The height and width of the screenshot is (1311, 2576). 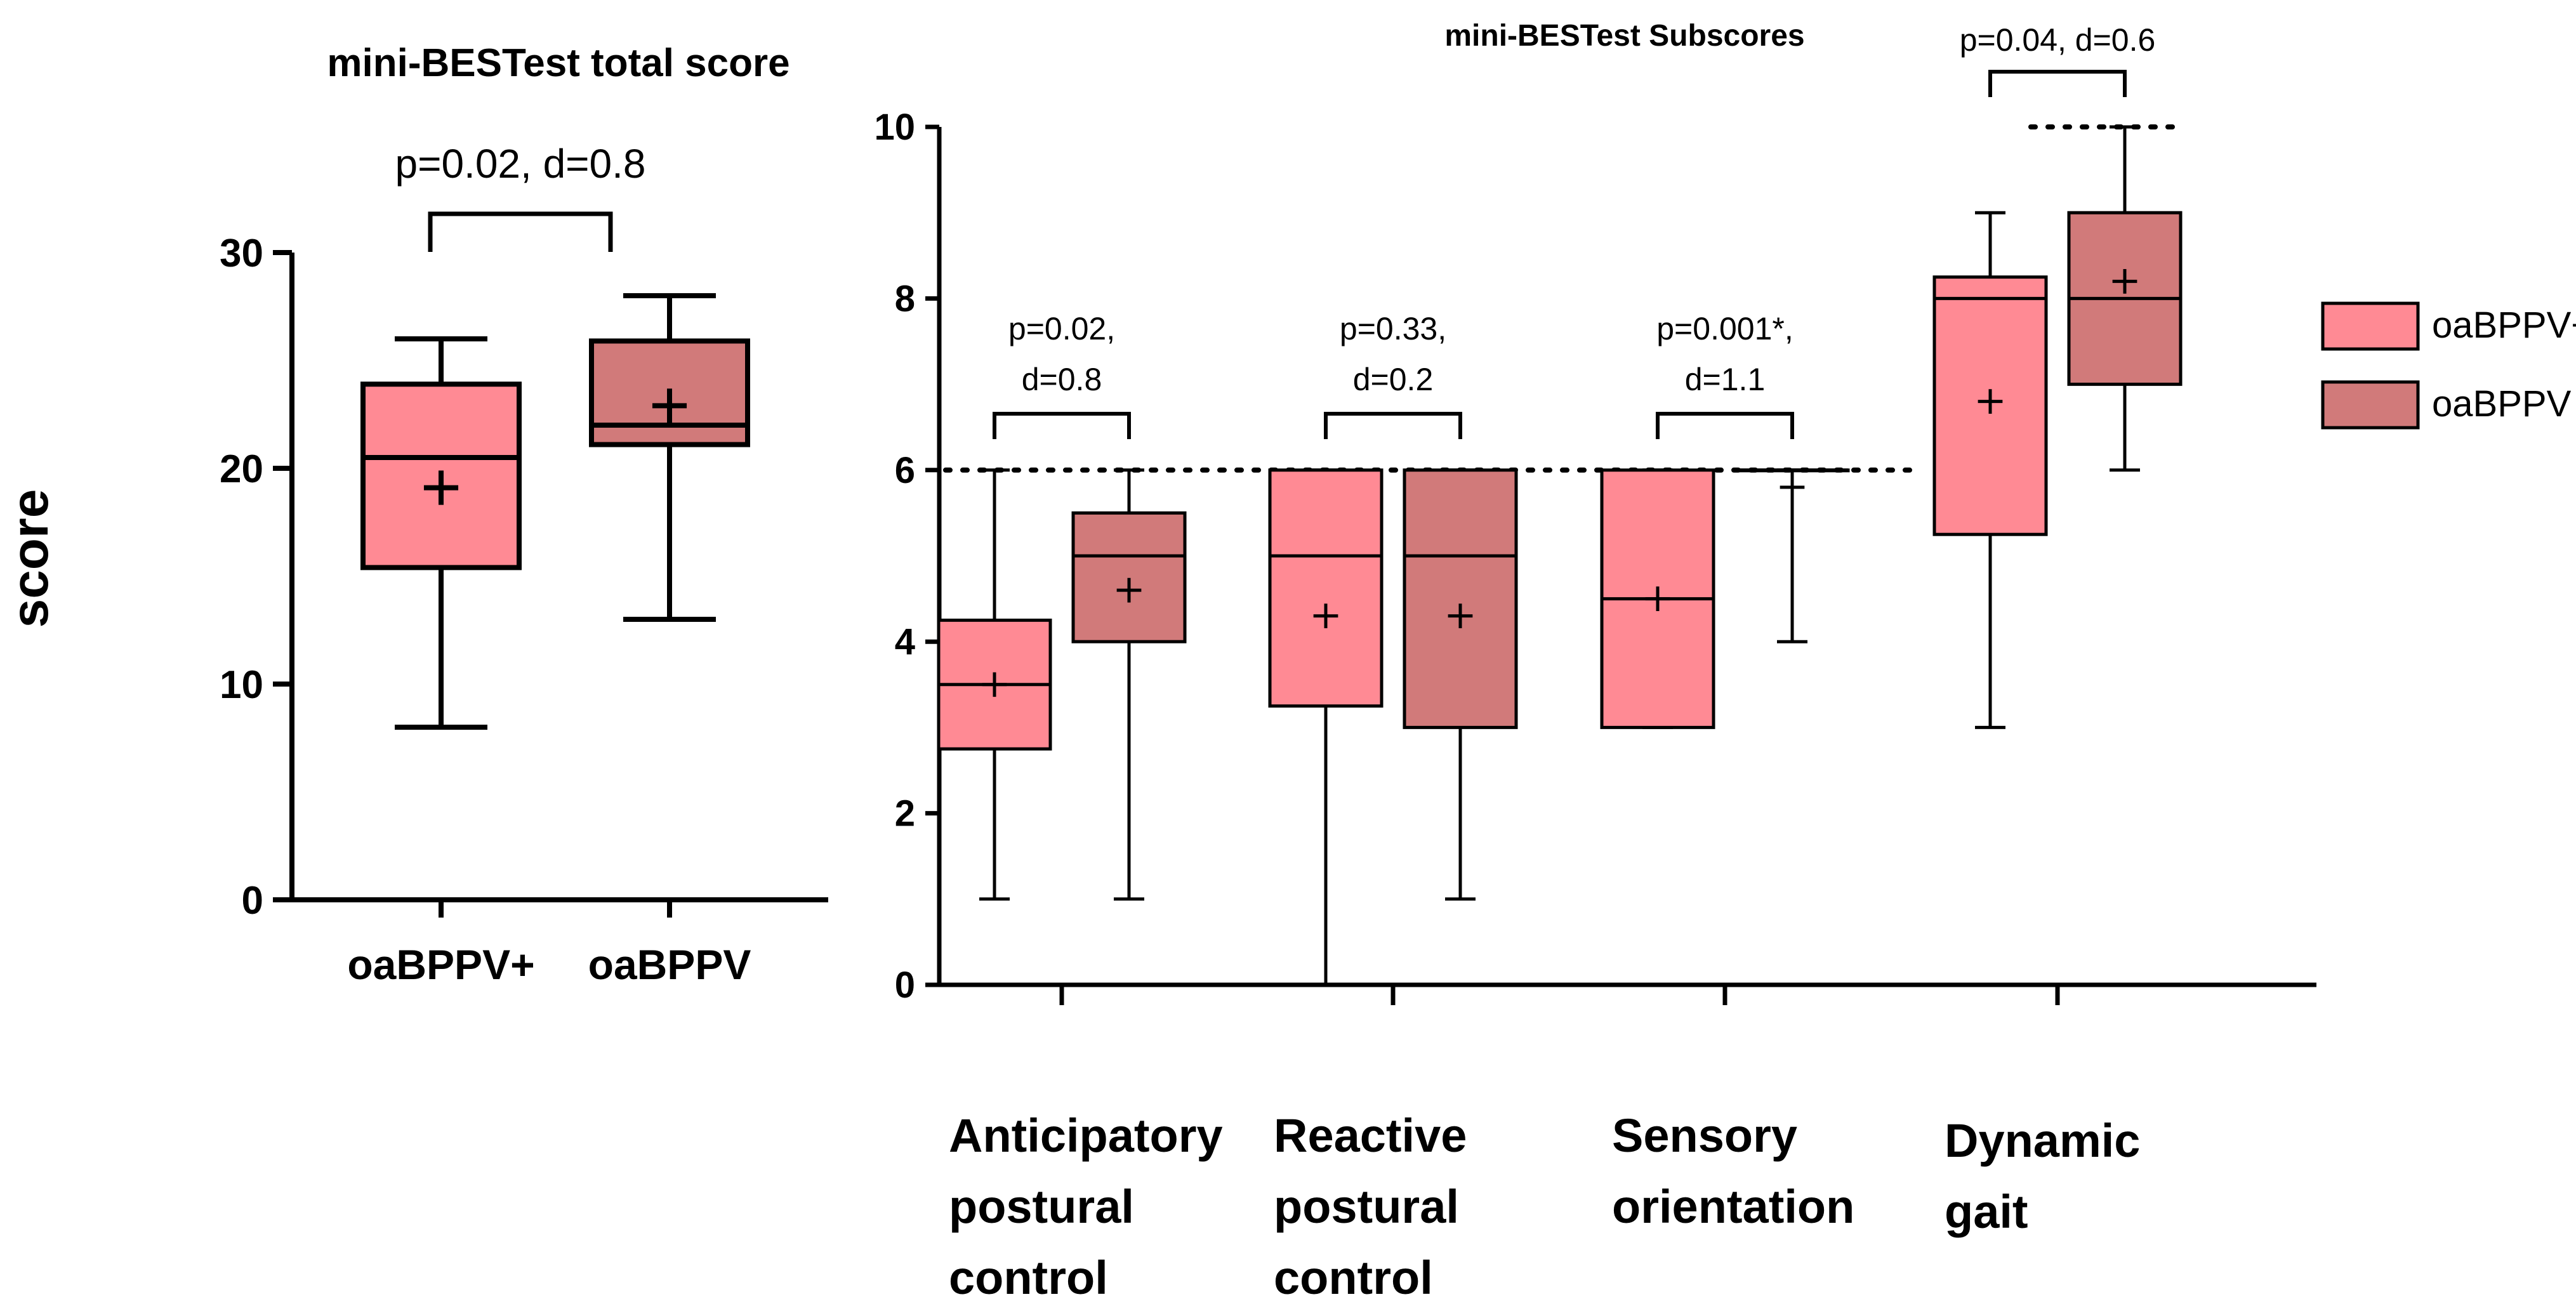 What do you see at coordinates (905, 641) in the screenshot?
I see `y-tick-label: 4` at bounding box center [905, 641].